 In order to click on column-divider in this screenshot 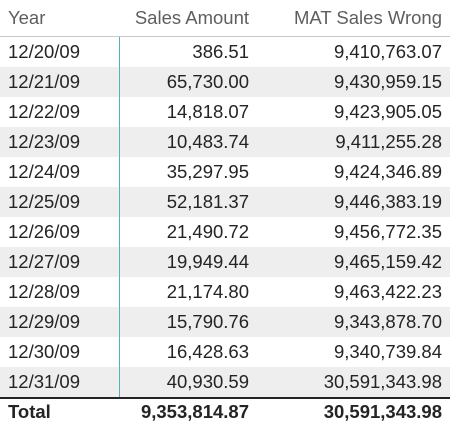, I will do `click(119, 217)`.